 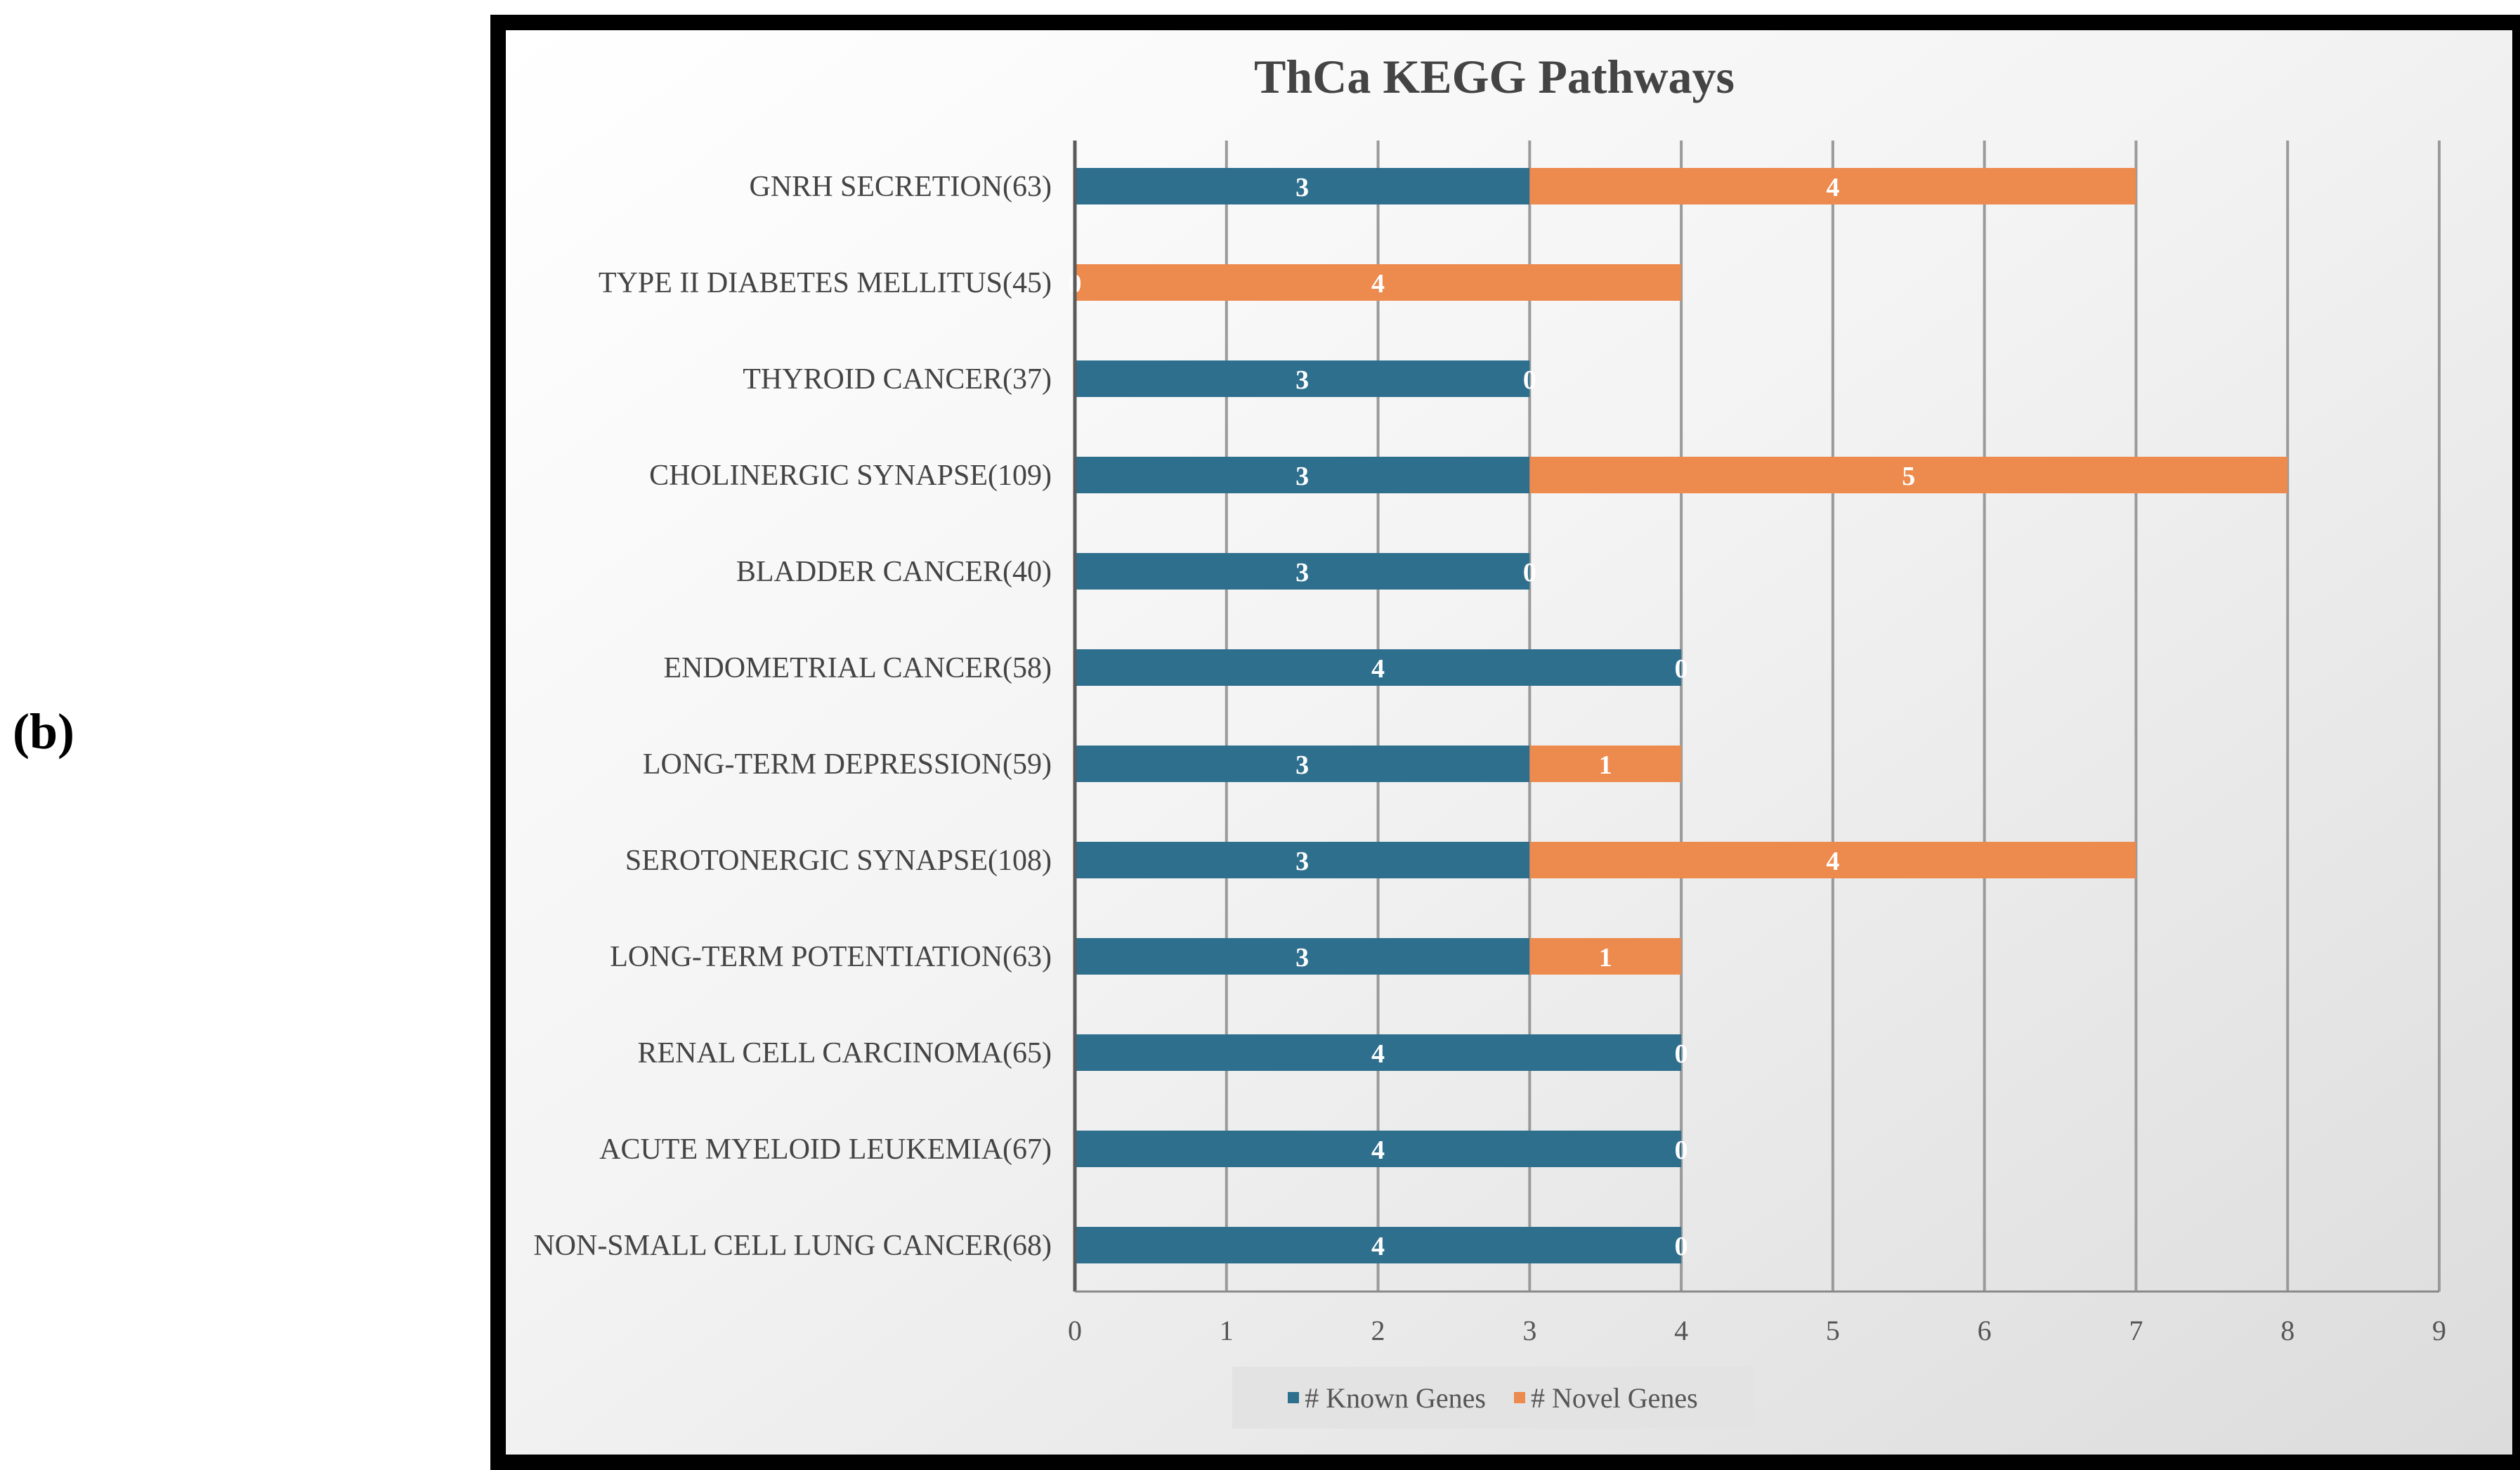 I want to click on category-label: BLADDER CANCER(40), so click(x=894, y=572).